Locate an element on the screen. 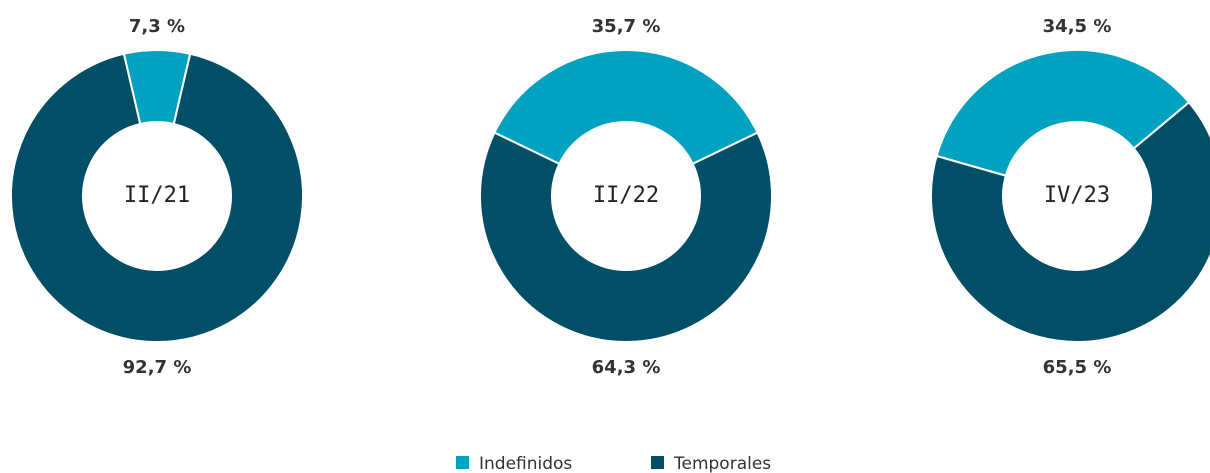 Image resolution: width=1210 pixels, height=473 pixels. value-label: 92,7 % is located at coordinates (157, 367).